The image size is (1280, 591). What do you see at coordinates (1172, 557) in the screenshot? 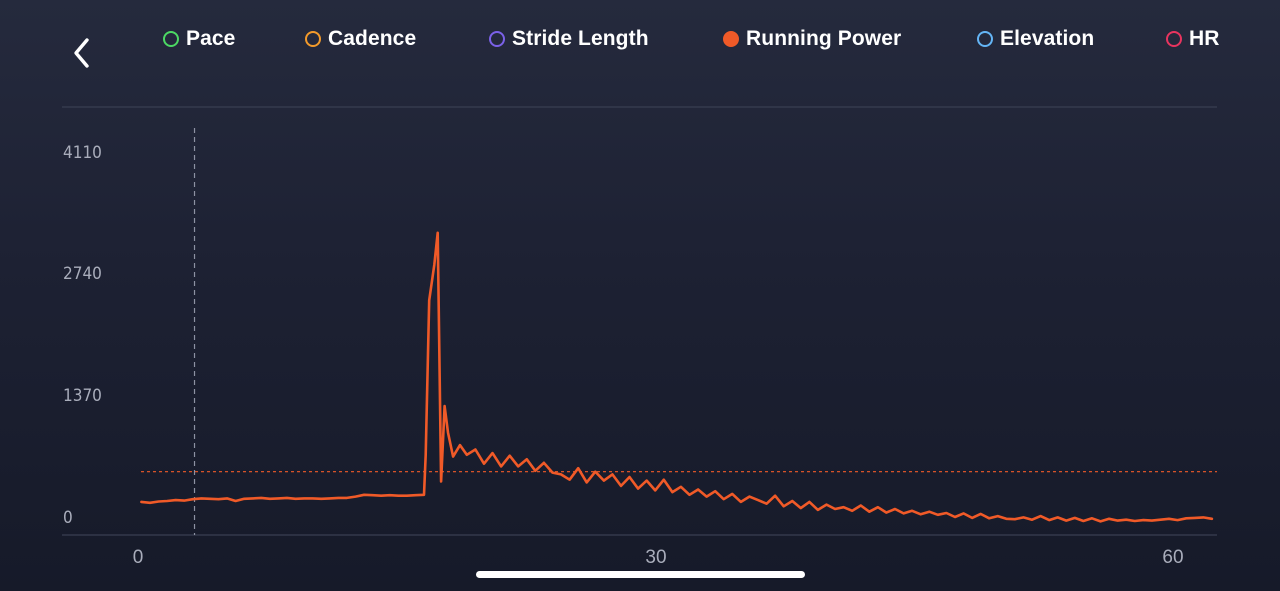
I see `x-tick-label: 60` at bounding box center [1172, 557].